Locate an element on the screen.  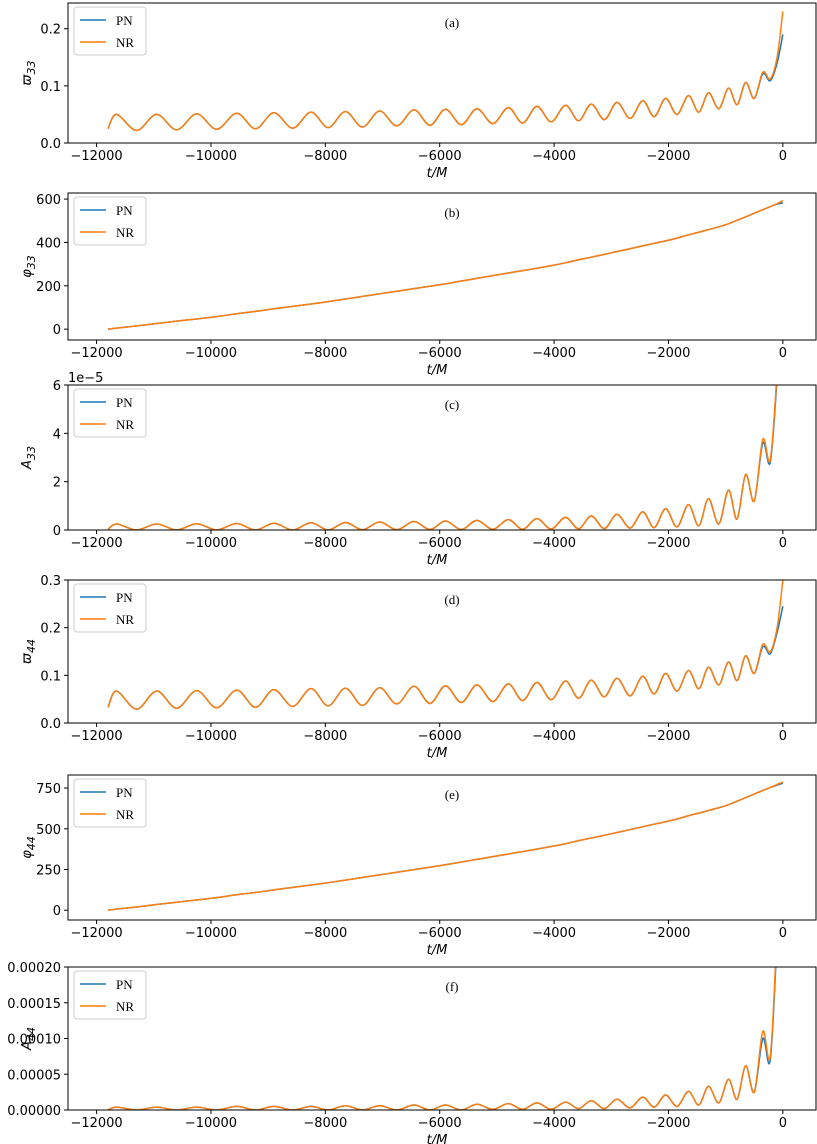
panel-label: (d) is located at coordinates (451, 599).